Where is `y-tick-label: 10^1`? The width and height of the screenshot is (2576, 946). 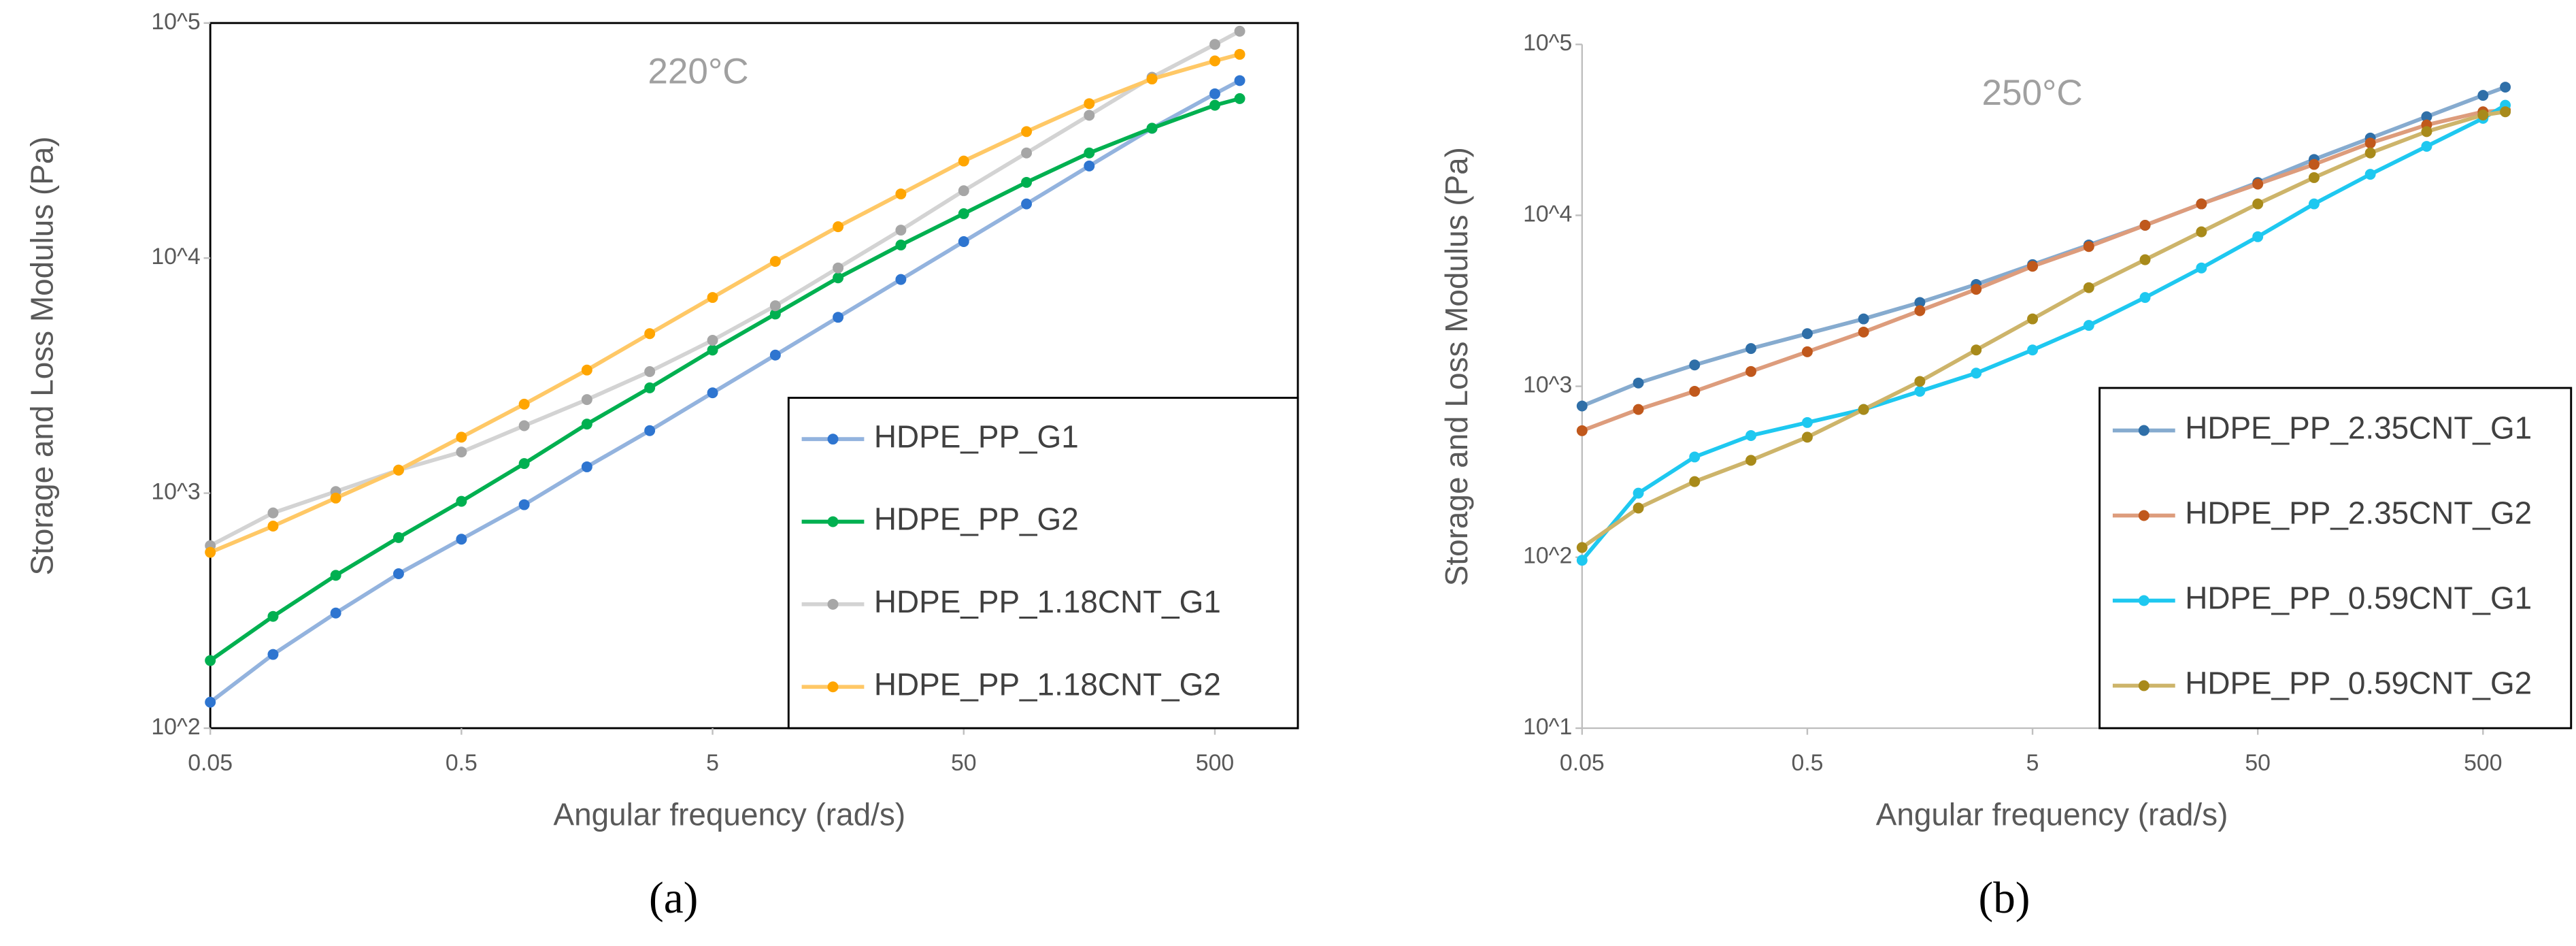 y-tick-label: 10^1 is located at coordinates (1547, 727).